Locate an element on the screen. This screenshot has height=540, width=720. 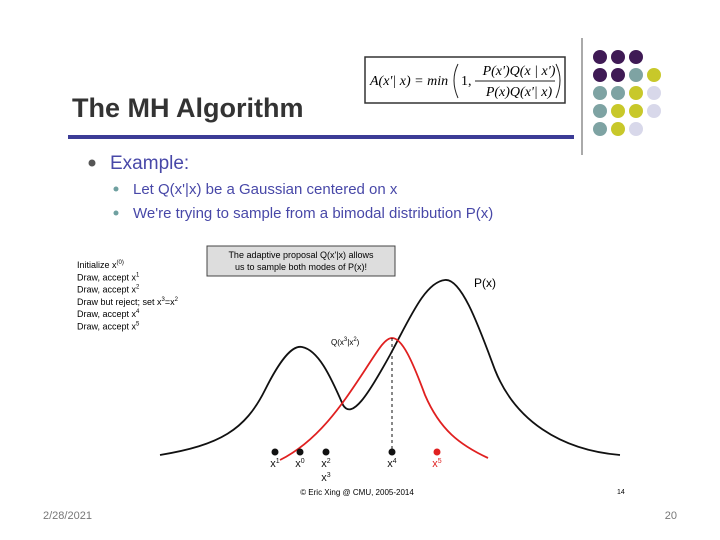
step: Draw but reject; set x3=x2 is located at coordinates (128, 302).